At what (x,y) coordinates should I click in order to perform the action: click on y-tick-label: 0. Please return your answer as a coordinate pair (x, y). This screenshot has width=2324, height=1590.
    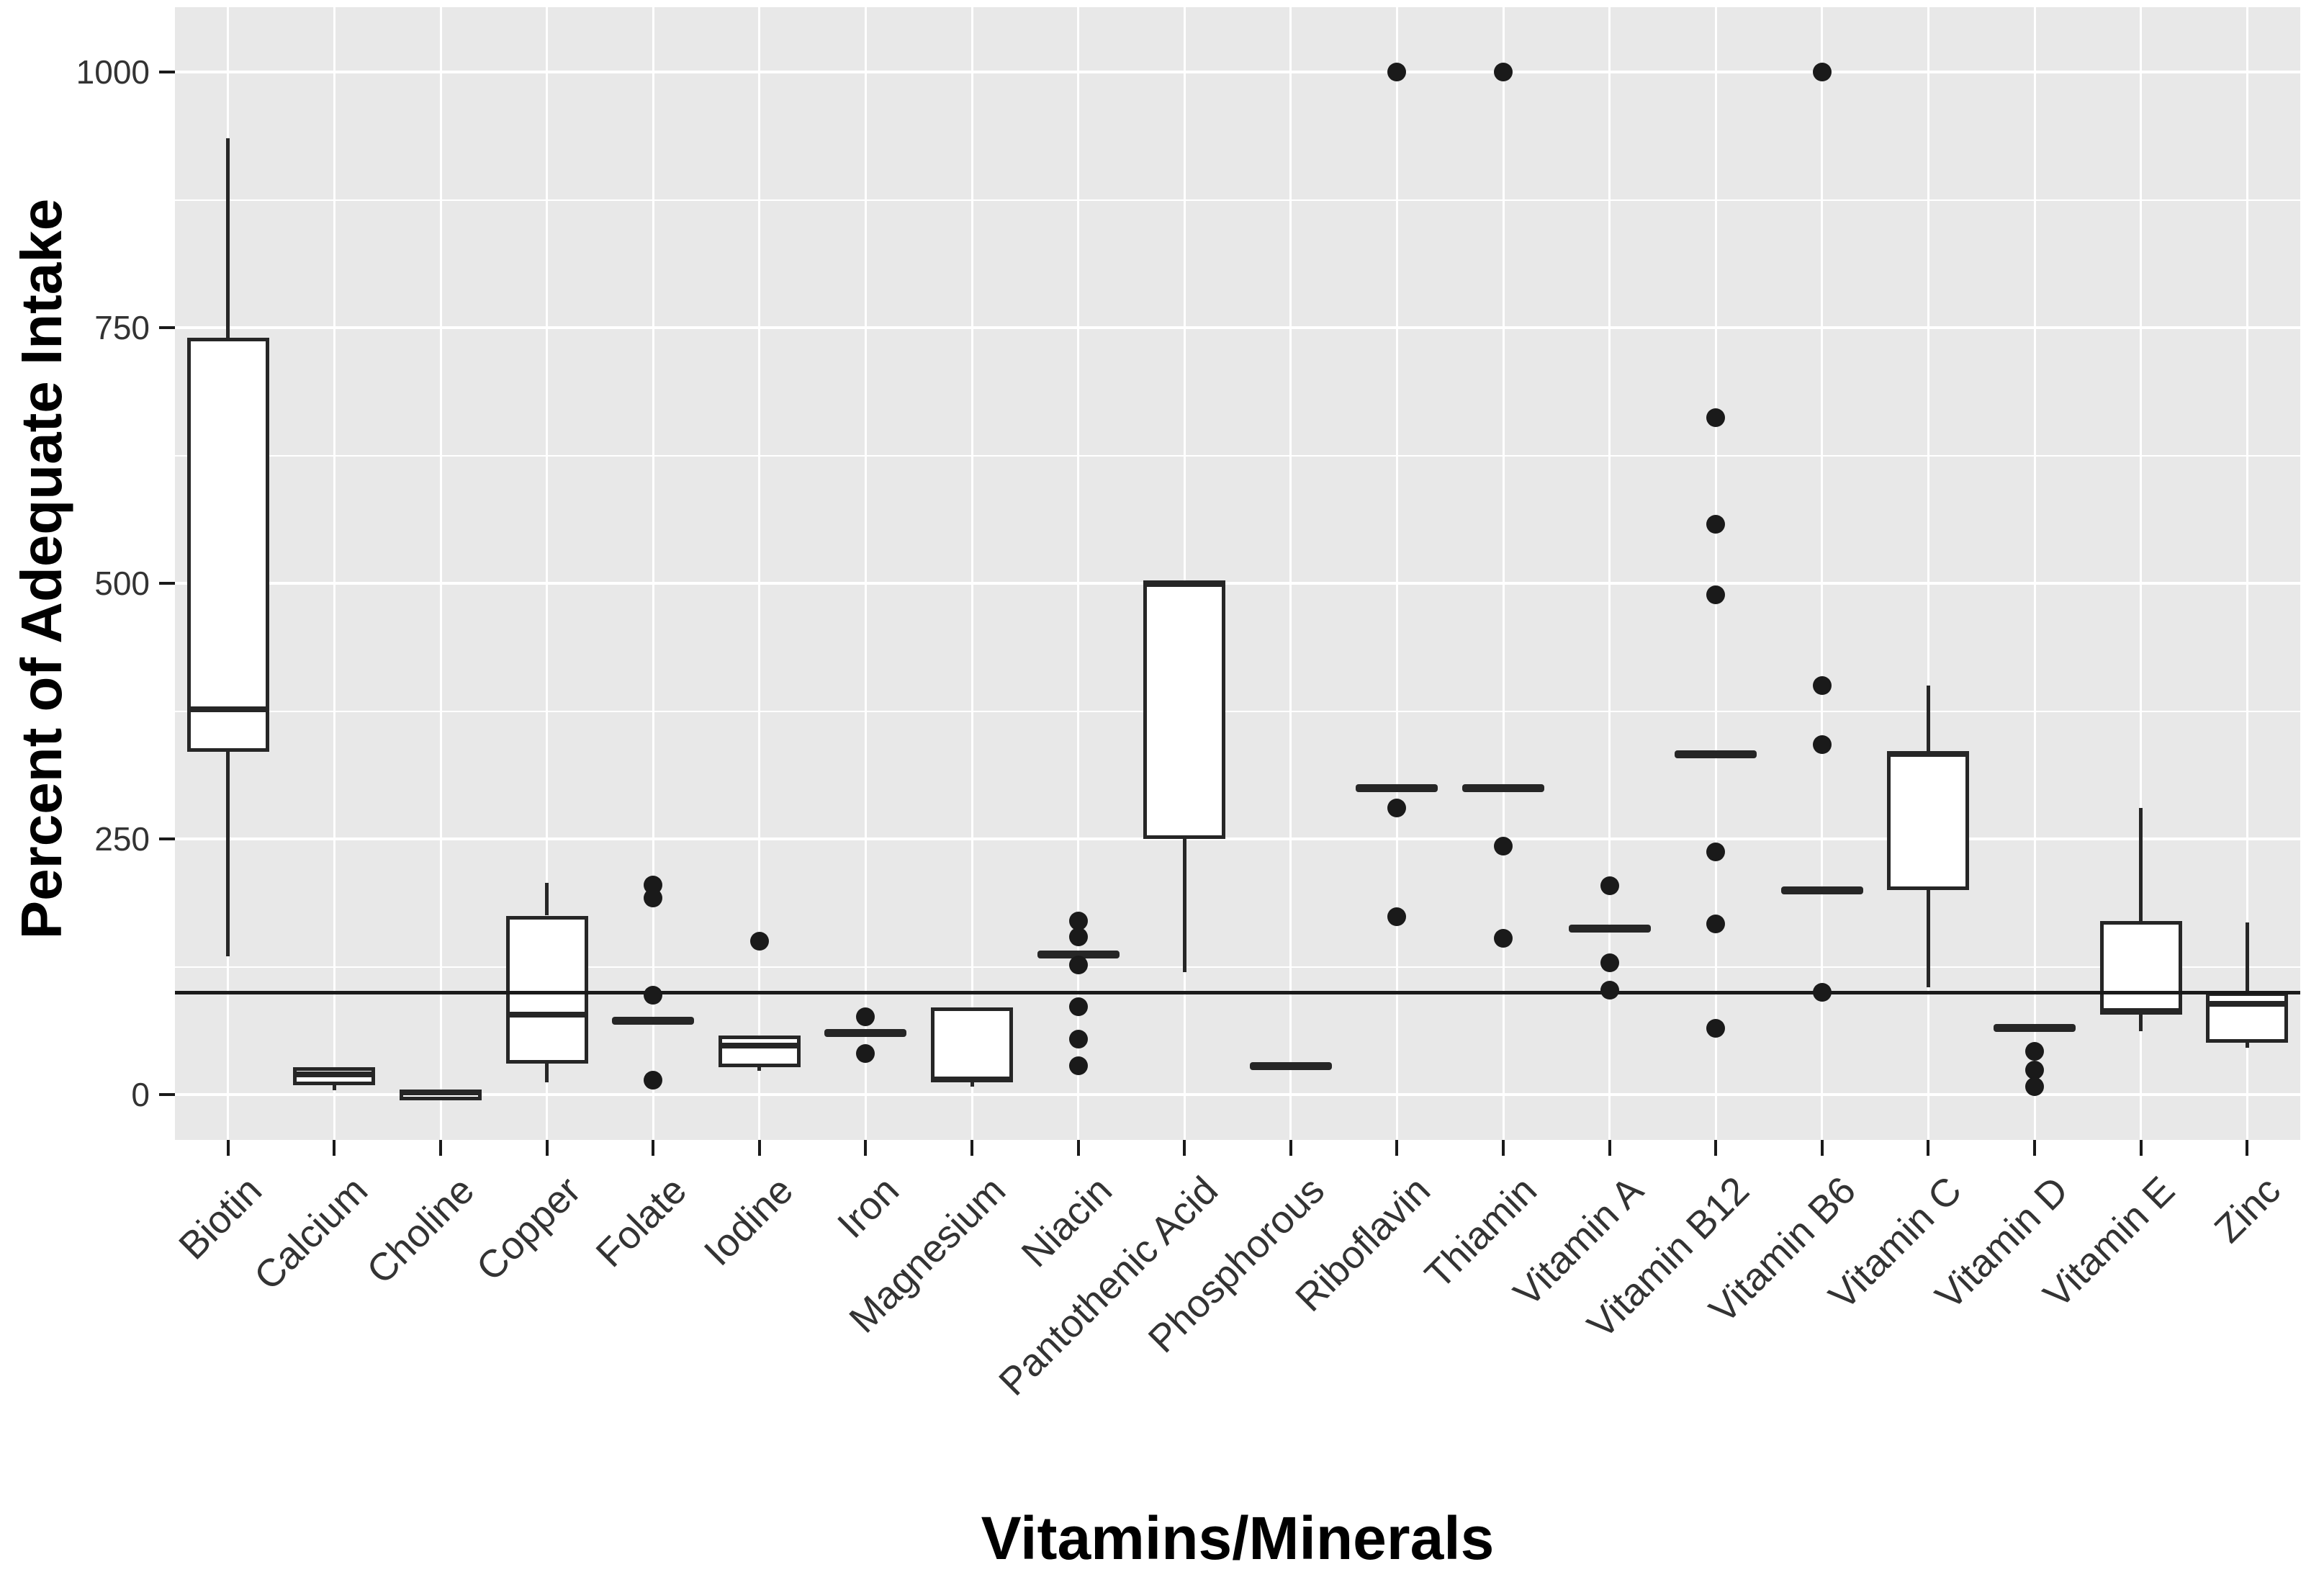
    Looking at the image, I should click on (140, 1094).